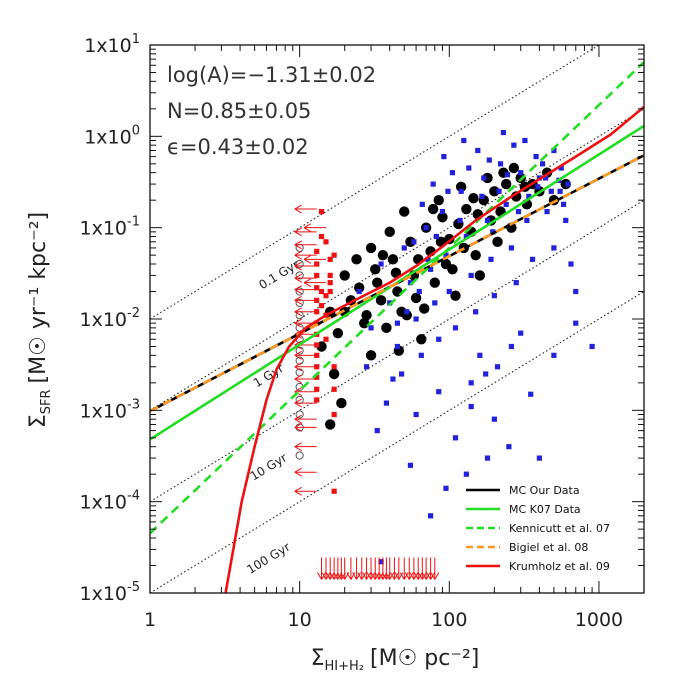 This screenshot has width=690, height=690. What do you see at coordinates (278, 274) in the screenshot?
I see `depletion-label-0: 0.1 Gyr` at bounding box center [278, 274].